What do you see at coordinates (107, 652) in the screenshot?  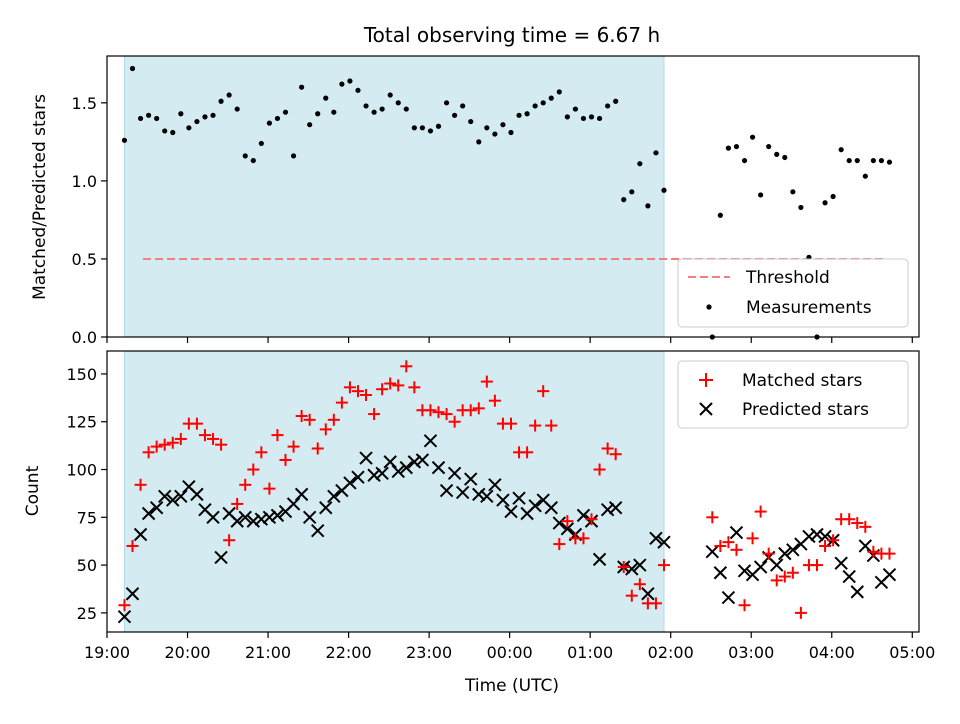 I see `bottom-xtick-label: 19:00` at bounding box center [107, 652].